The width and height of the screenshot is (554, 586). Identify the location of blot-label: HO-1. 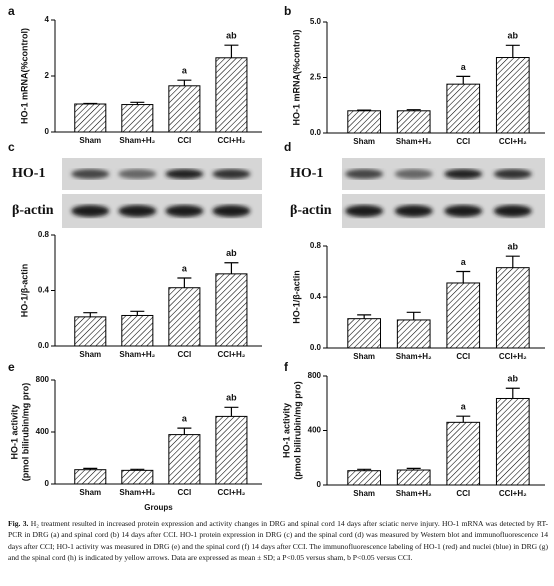
(28, 173).